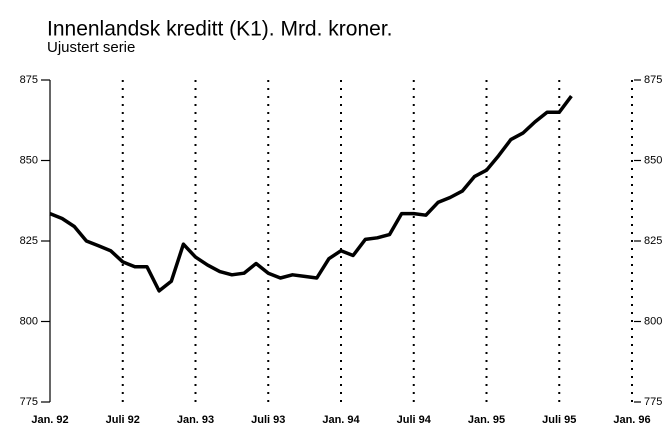 Image resolution: width=672 pixels, height=436 pixels. Describe the element at coordinates (653, 241) in the screenshot. I see `y2-tick-label: 825` at that location.